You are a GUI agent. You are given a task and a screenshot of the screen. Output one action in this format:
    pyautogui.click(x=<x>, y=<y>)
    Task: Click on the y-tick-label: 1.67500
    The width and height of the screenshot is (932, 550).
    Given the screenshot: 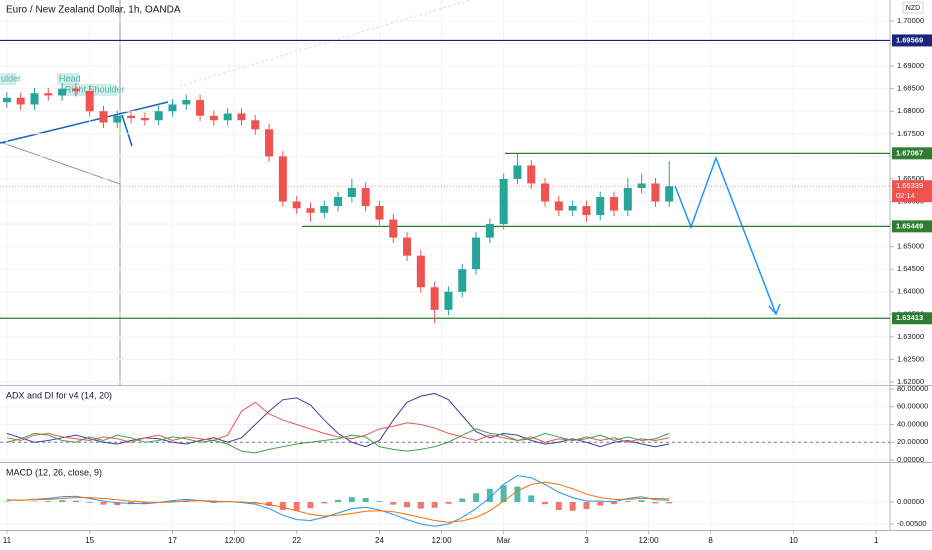 What is the action you would take?
    pyautogui.click(x=910, y=133)
    